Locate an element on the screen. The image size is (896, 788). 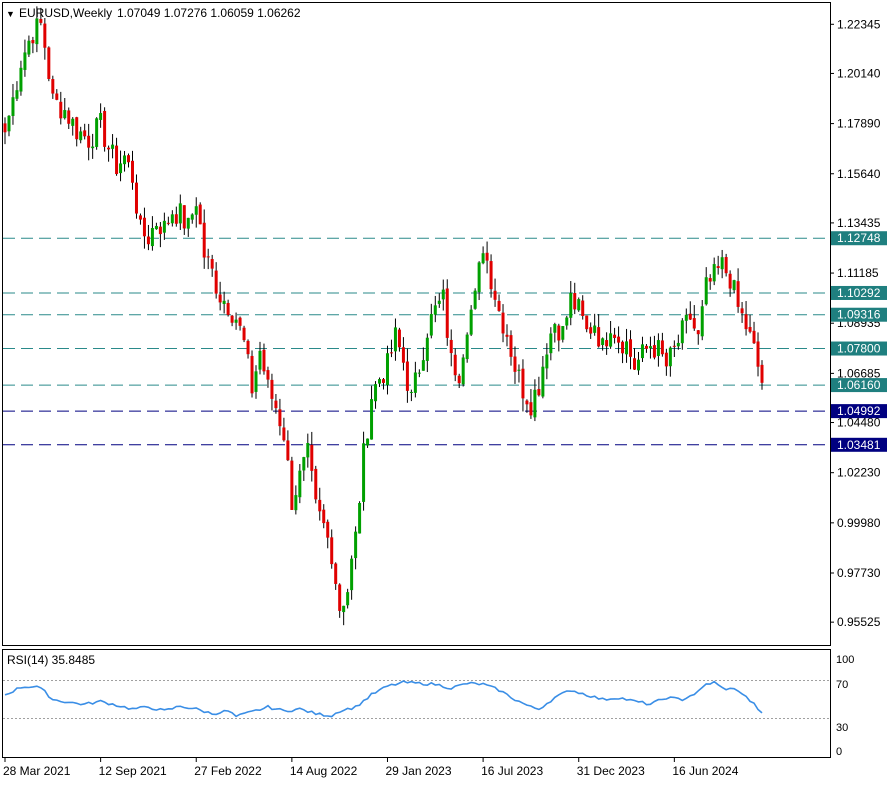
price-tick-label: 1.11185 is located at coordinates (858, 273).